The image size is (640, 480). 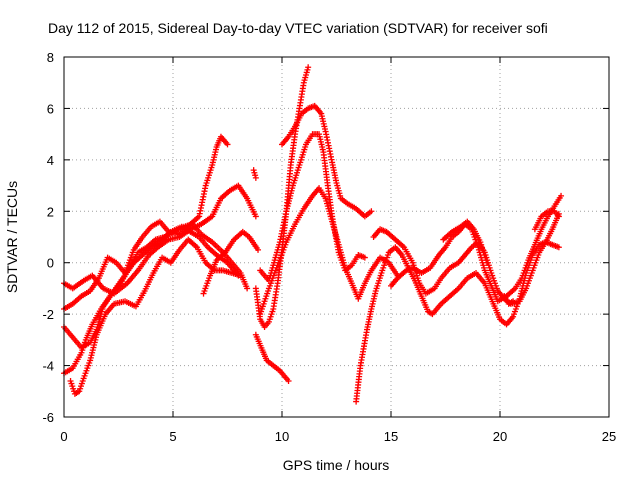 What do you see at coordinates (12, 237) in the screenshot?
I see `y-axis-label: SDTVAR / TECUs` at bounding box center [12, 237].